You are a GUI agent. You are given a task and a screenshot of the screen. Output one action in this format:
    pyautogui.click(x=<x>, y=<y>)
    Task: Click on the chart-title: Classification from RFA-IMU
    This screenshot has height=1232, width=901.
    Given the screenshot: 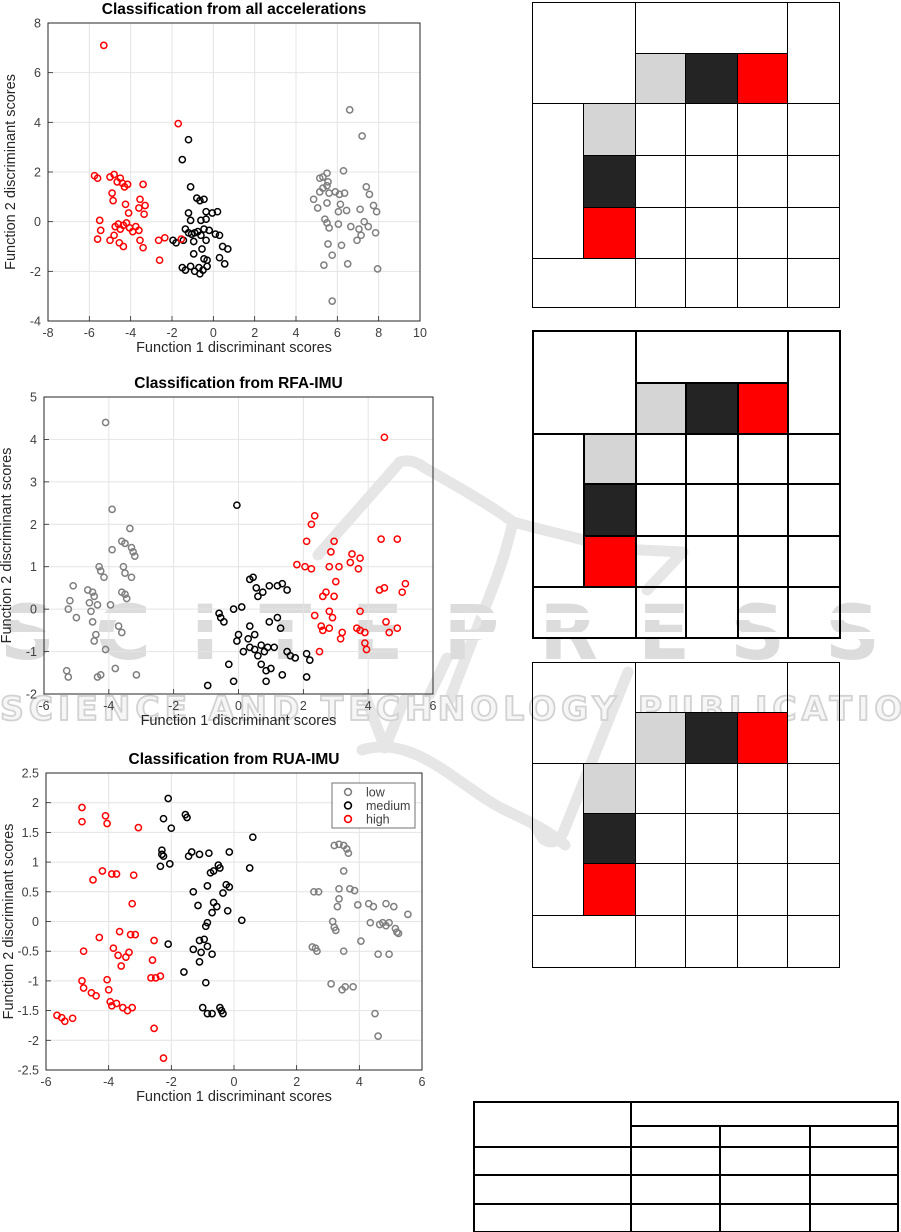 What is the action you would take?
    pyautogui.click(x=238, y=383)
    